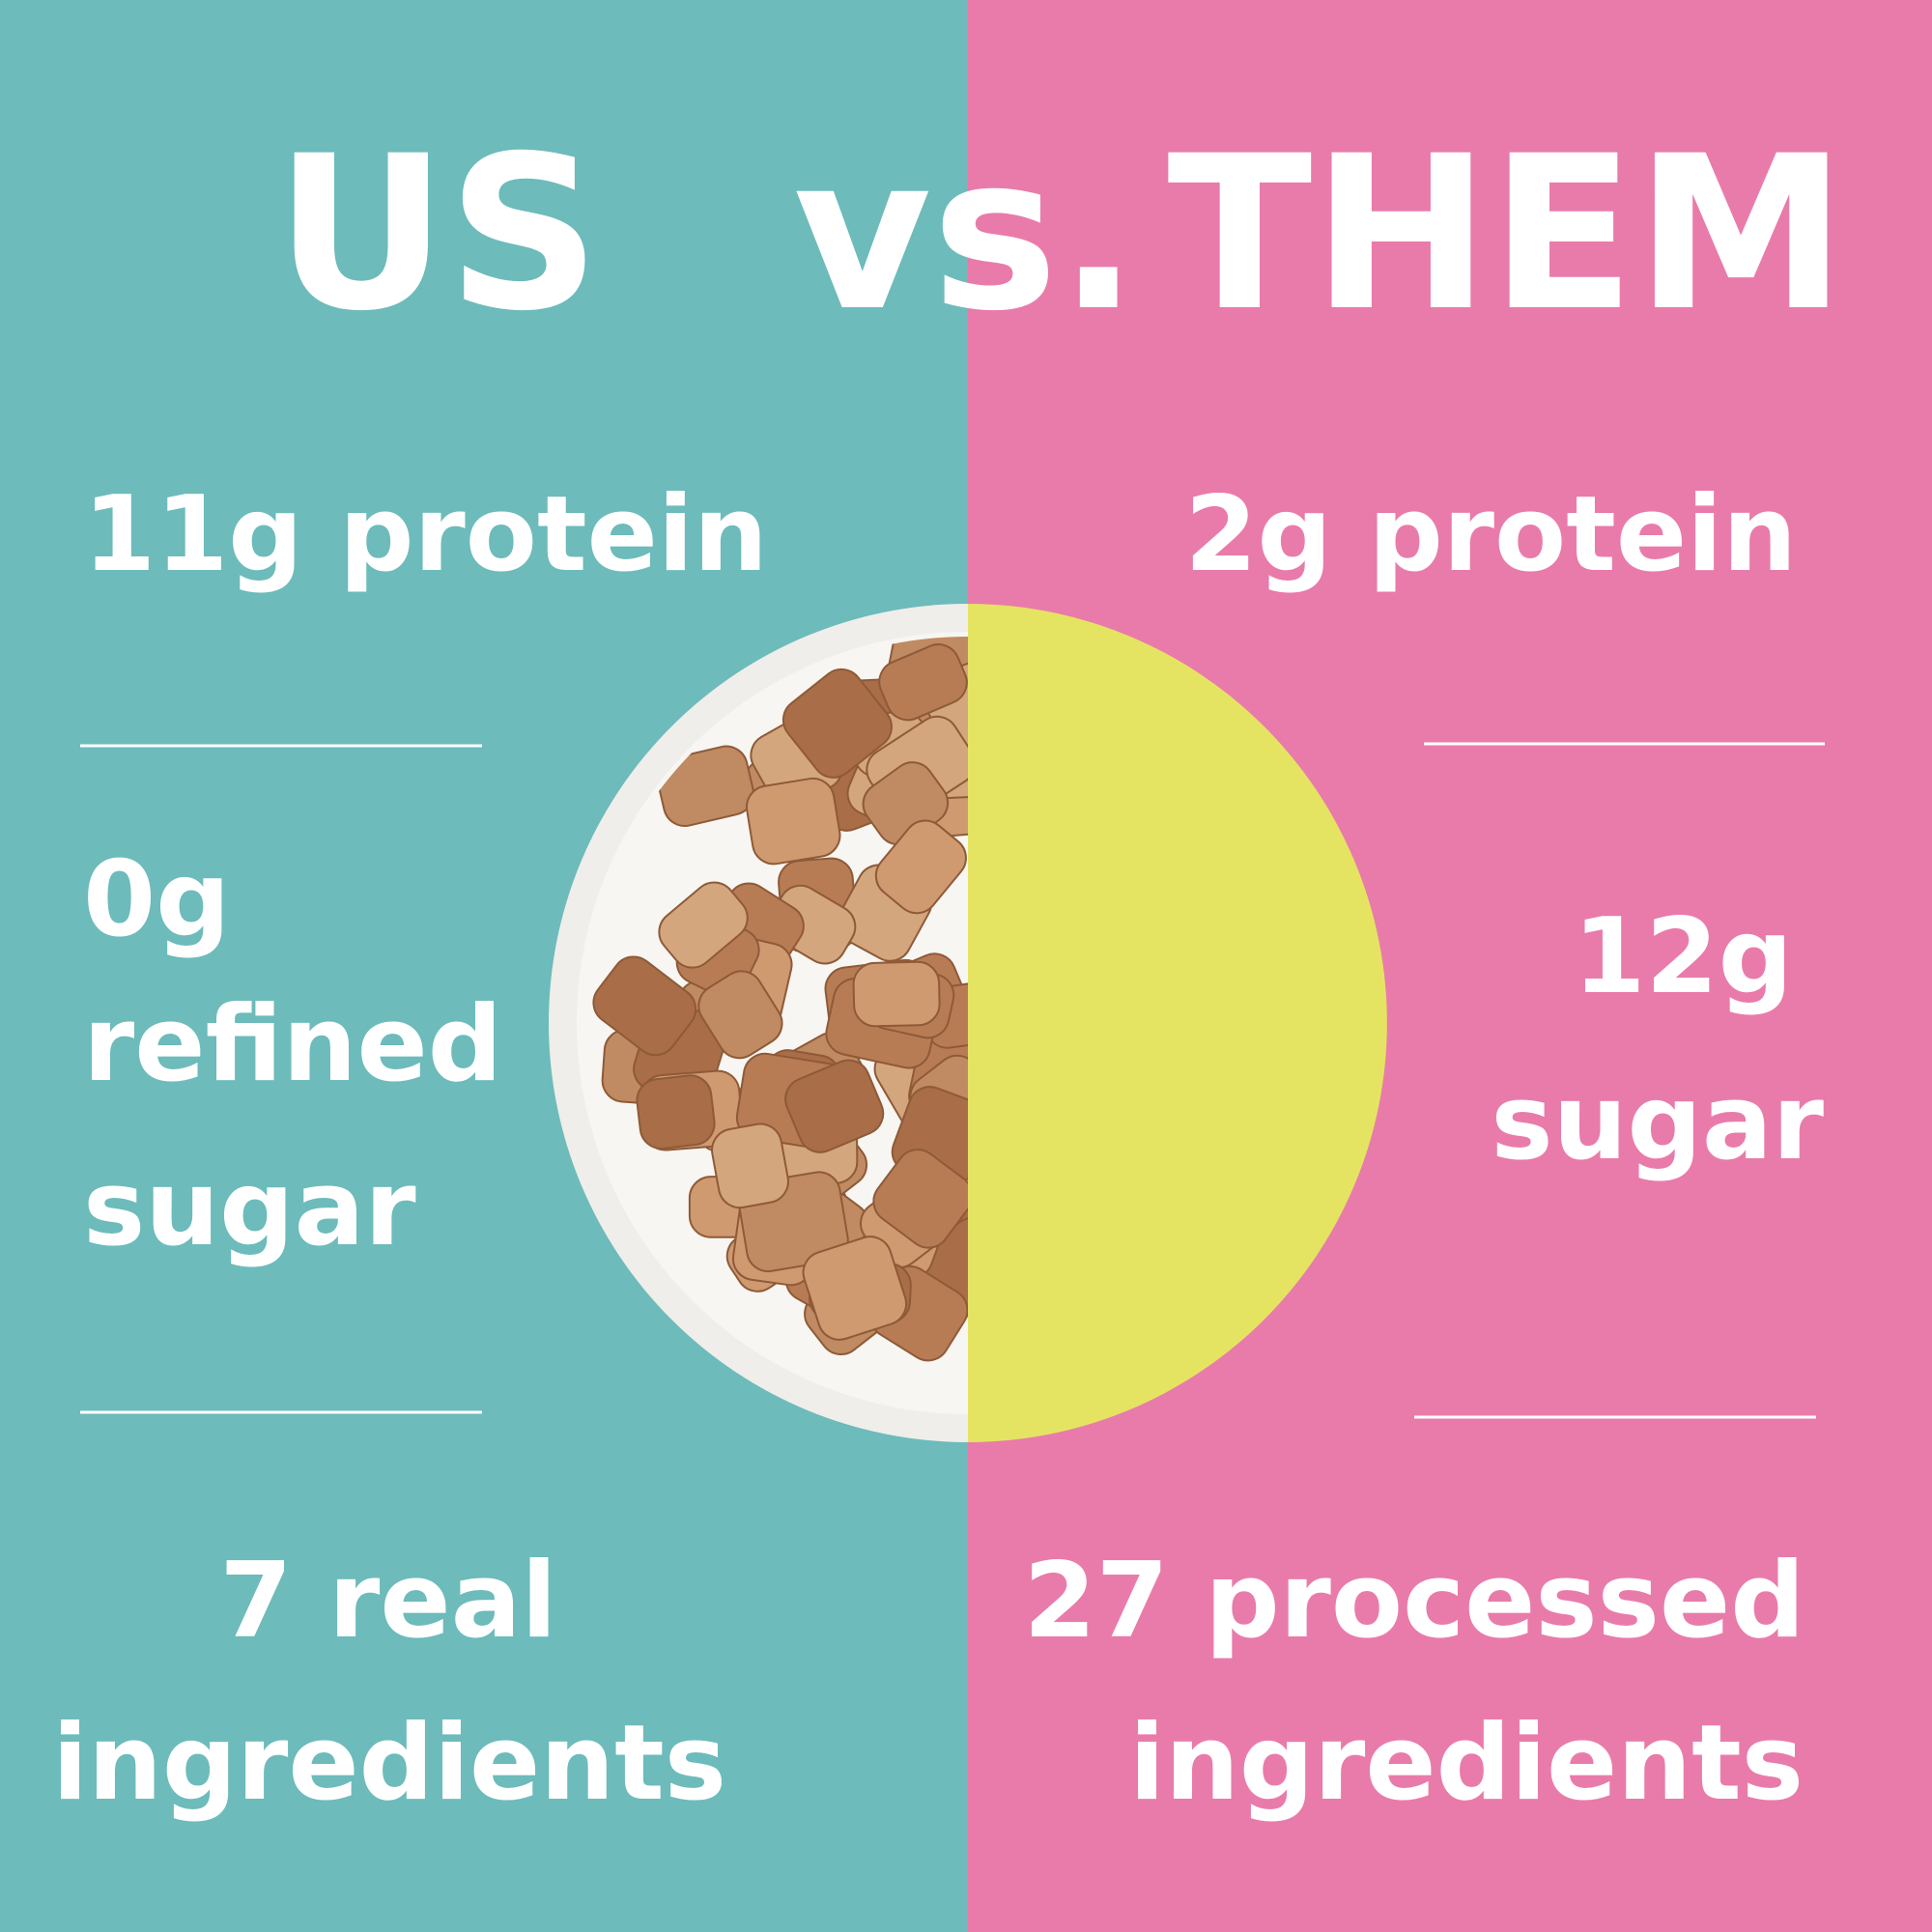 This screenshot has height=1932, width=1932. Describe the element at coordinates (1683, 956) in the screenshot. I see `right-sugar-line: 12g` at that location.